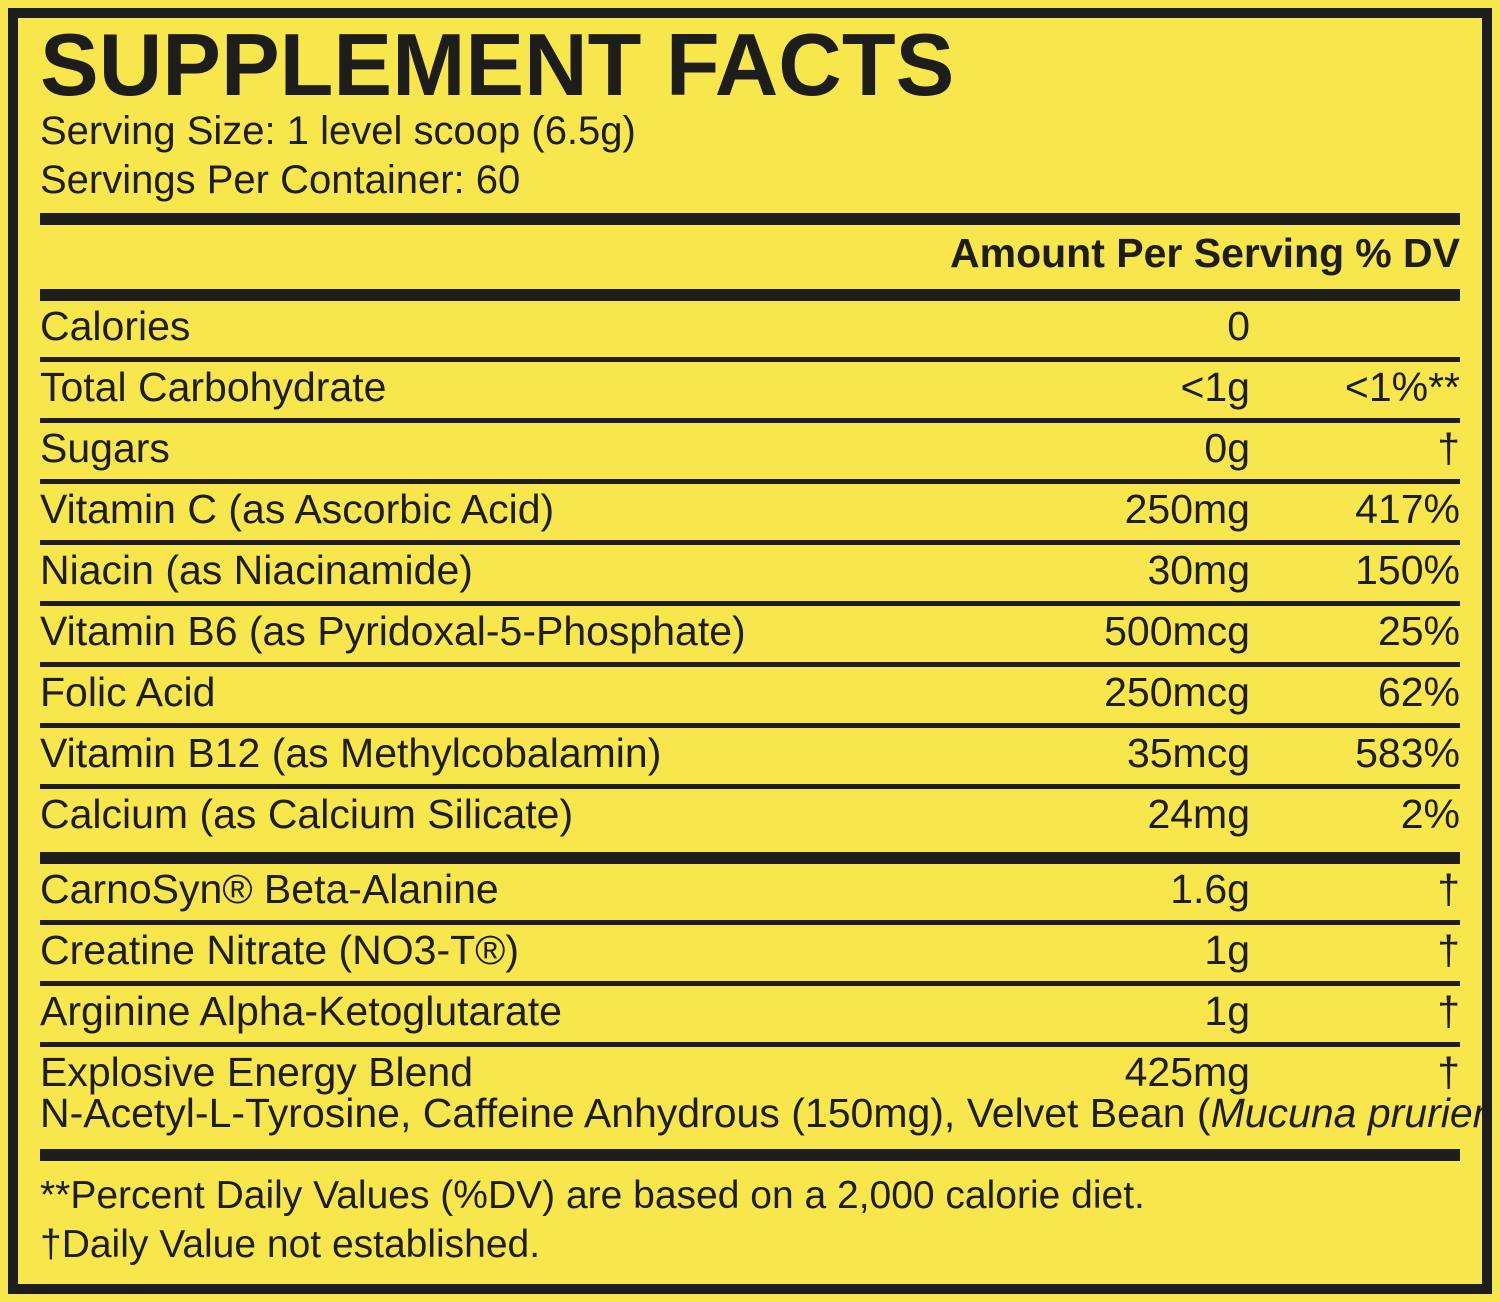  What do you see at coordinates (495, 693) in the screenshot?
I see `nutrient-name: Folic Acid` at bounding box center [495, 693].